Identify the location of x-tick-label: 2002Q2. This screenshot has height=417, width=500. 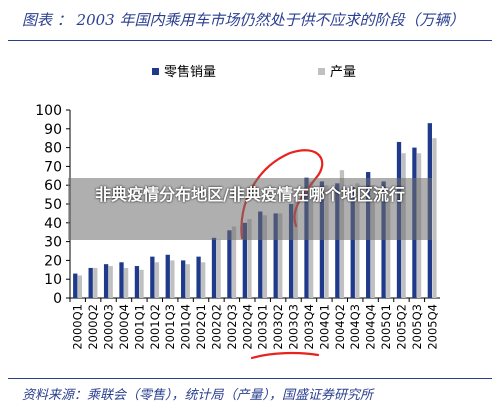
(216, 327).